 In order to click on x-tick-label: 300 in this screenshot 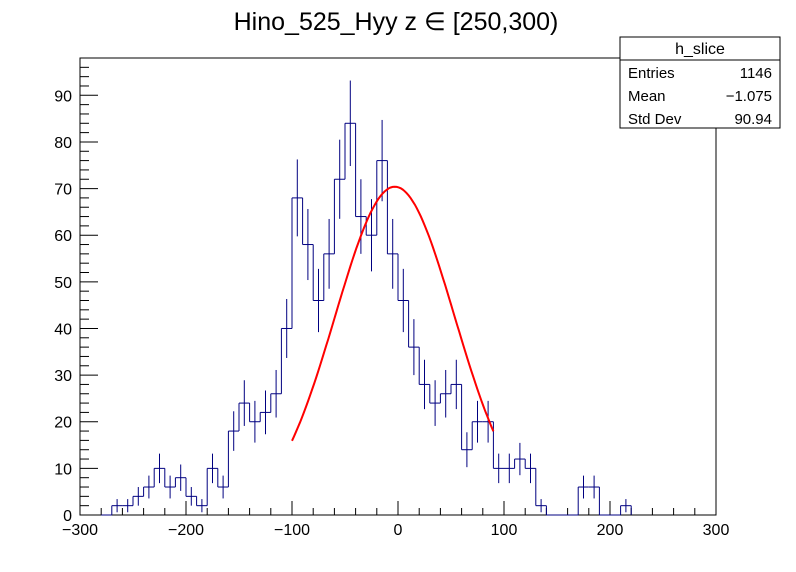, I will do `click(716, 530)`.